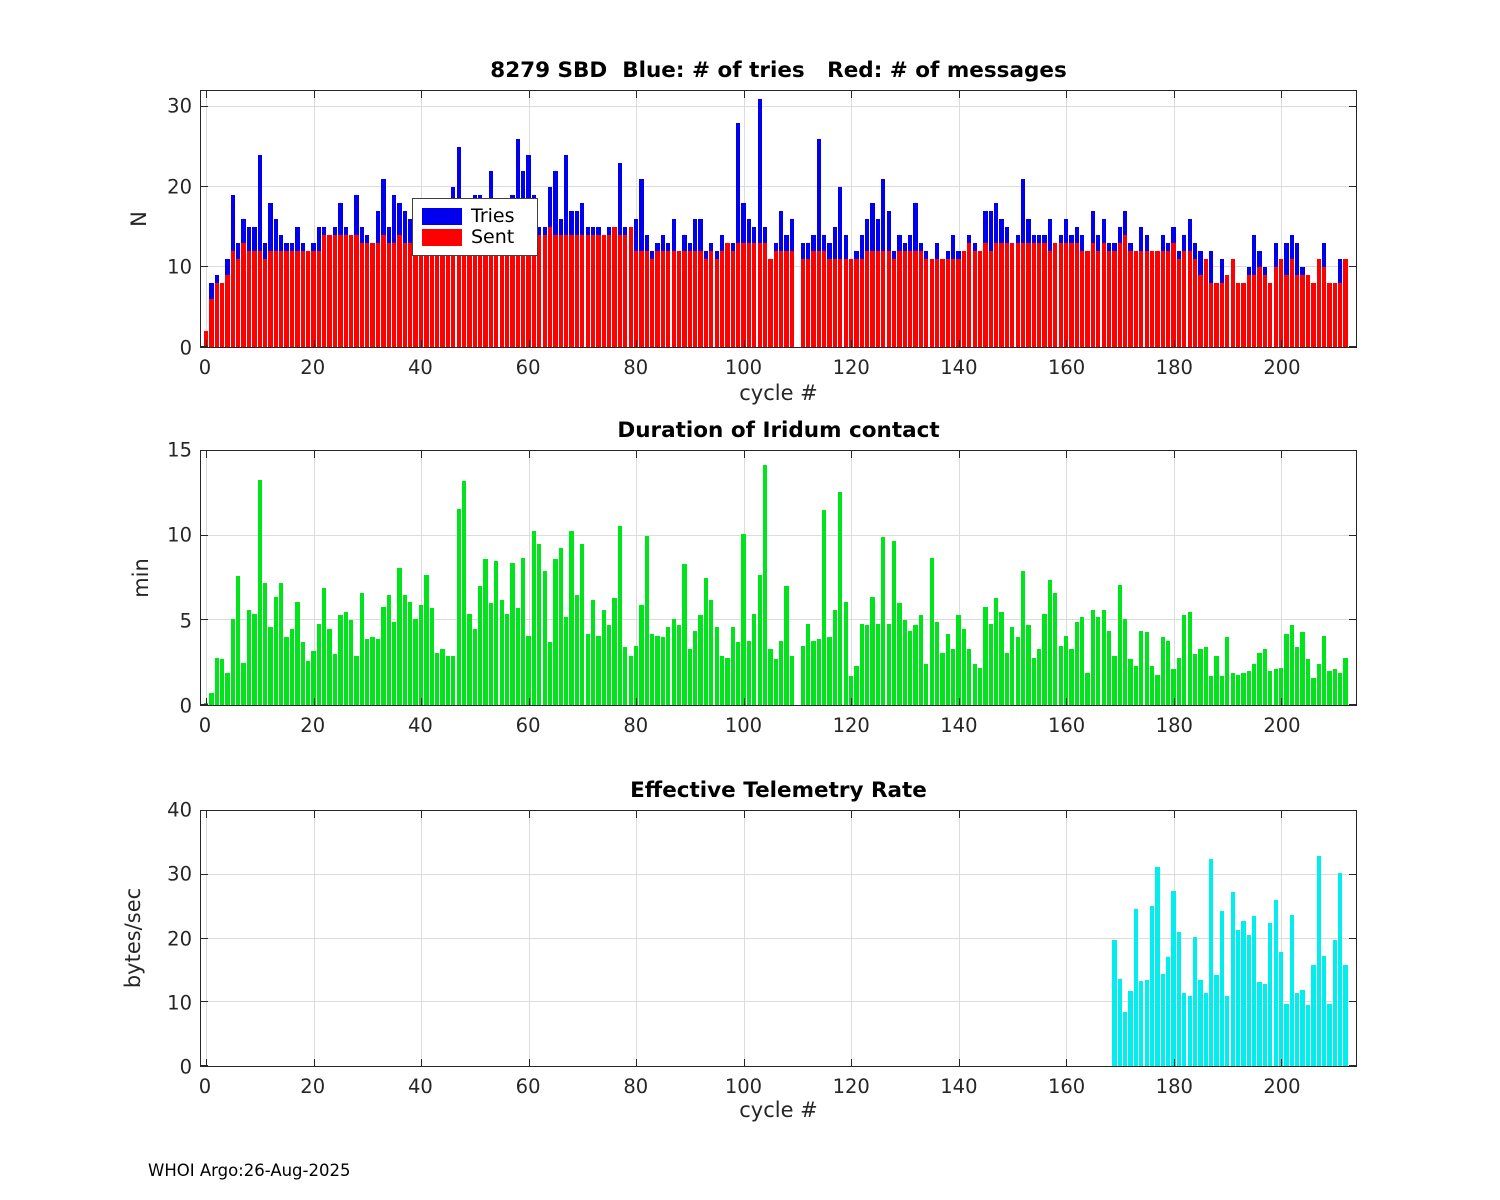  Describe the element at coordinates (185, 348) in the screenshot. I see `y-tick-label: 0` at that location.